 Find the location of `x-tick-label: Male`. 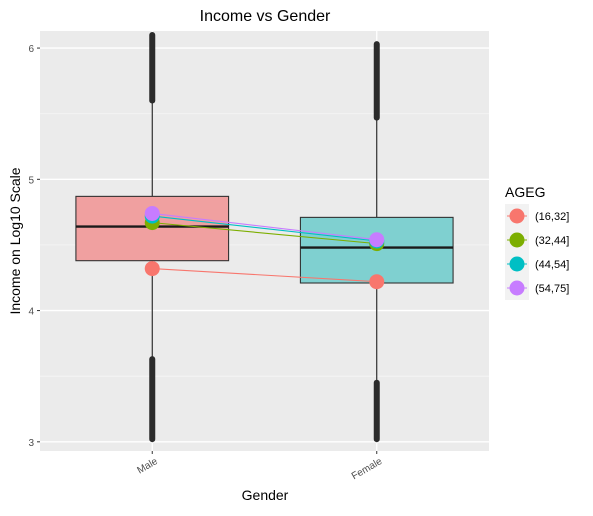

x-tick-label: Male is located at coordinates (147, 466).